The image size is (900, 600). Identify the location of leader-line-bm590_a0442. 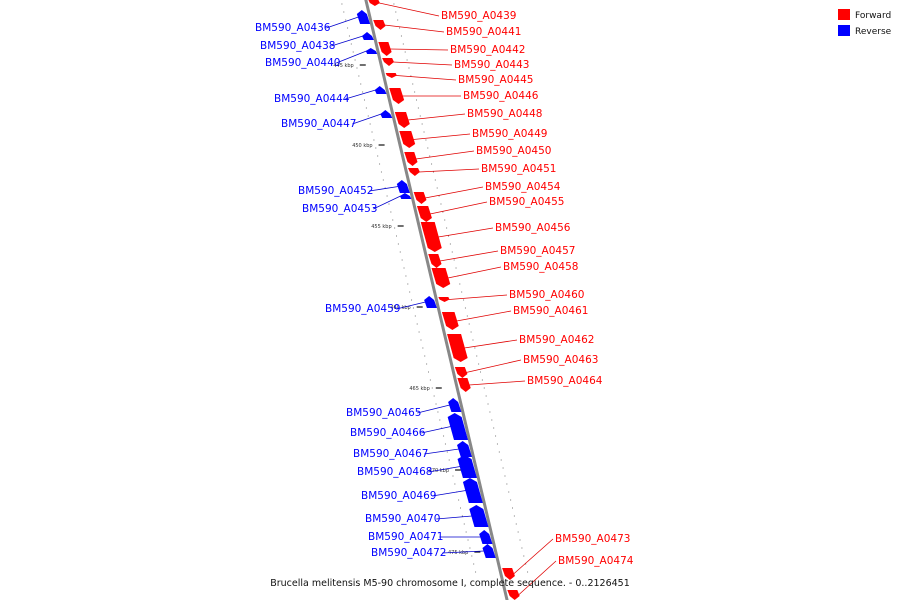
(419, 49).